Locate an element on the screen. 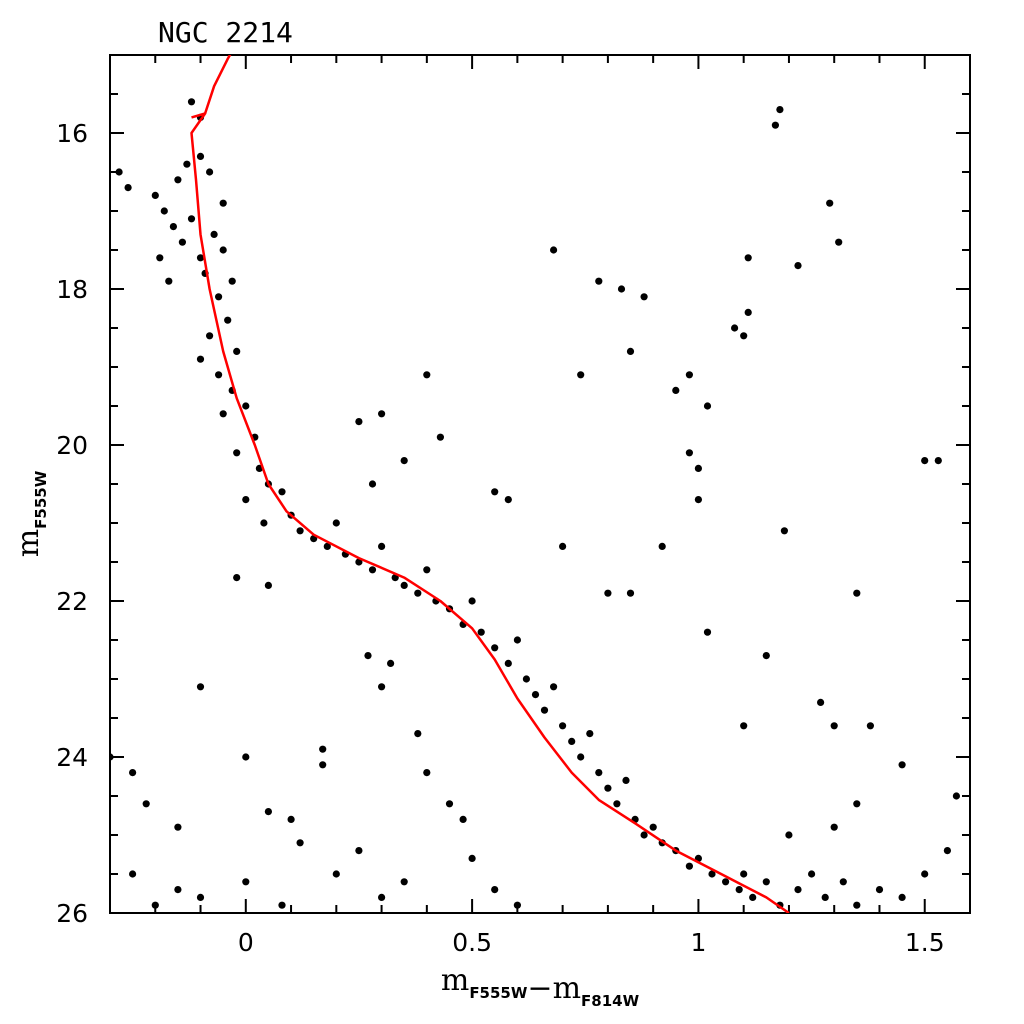 This screenshot has height=1024, width=1024. chart-title: NGC 2214 is located at coordinates (225, 32).